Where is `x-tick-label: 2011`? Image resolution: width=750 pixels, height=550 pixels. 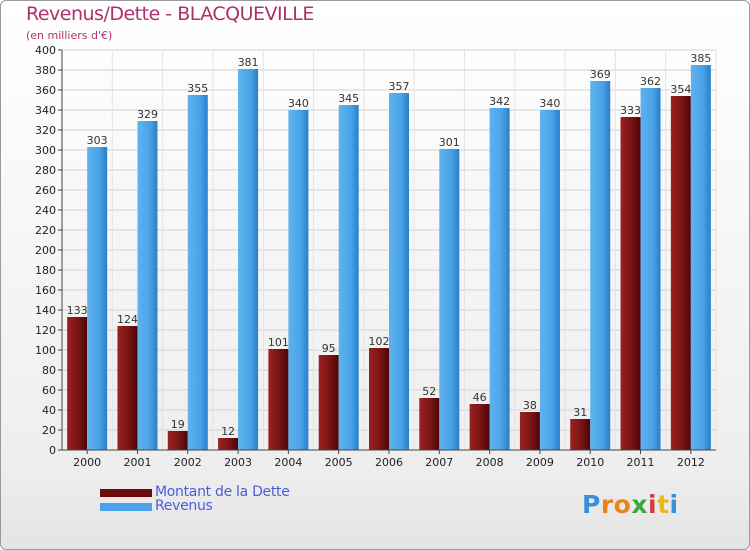
x-tick-label: 2011 is located at coordinates (641, 462).